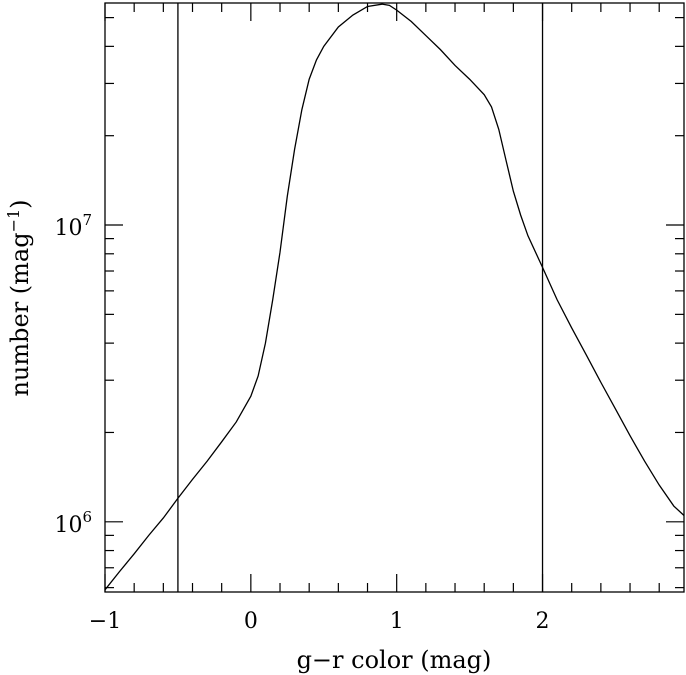 The image size is (686, 675). Describe the element at coordinates (13, 221) in the screenshot. I see `y-axis-title-exponent: −1` at that location.